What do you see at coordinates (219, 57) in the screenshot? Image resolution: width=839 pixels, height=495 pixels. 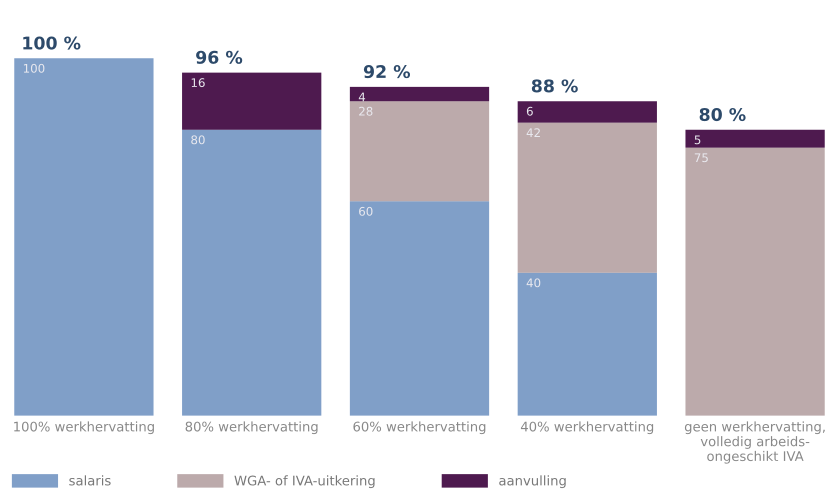 I see `total-label: 96 %` at bounding box center [219, 57].